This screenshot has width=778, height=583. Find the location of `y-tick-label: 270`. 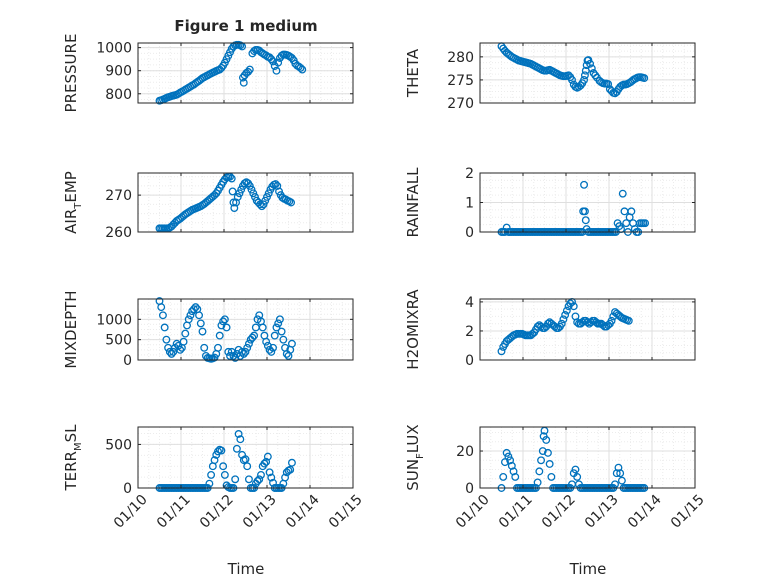

y-tick-label: 270 is located at coordinates (118, 196).